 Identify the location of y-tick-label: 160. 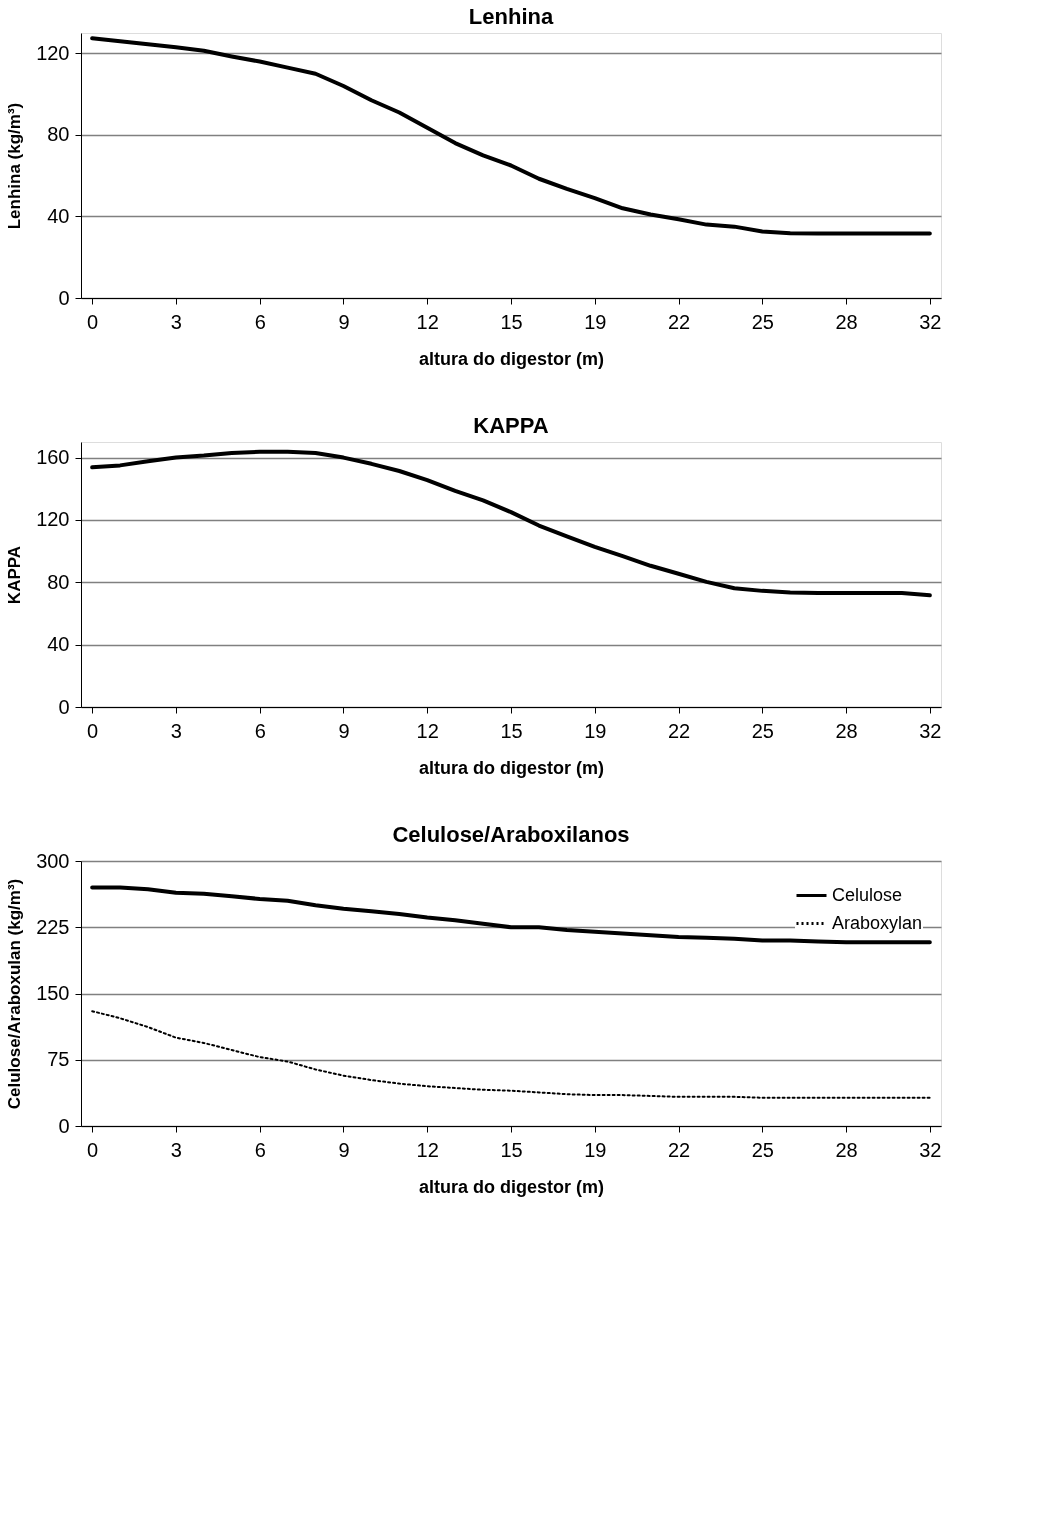
(53, 457).